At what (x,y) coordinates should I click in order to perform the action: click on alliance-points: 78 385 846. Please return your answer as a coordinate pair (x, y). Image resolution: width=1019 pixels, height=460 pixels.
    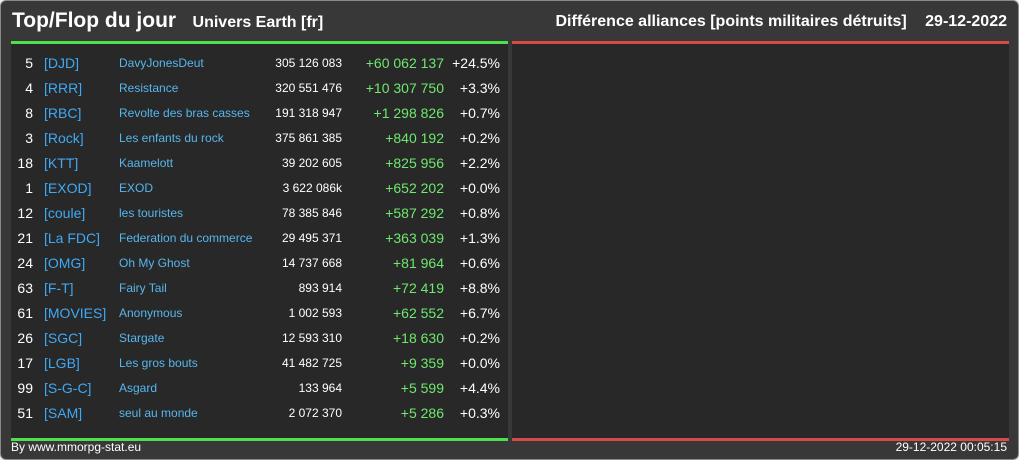
    Looking at the image, I should click on (311, 213).